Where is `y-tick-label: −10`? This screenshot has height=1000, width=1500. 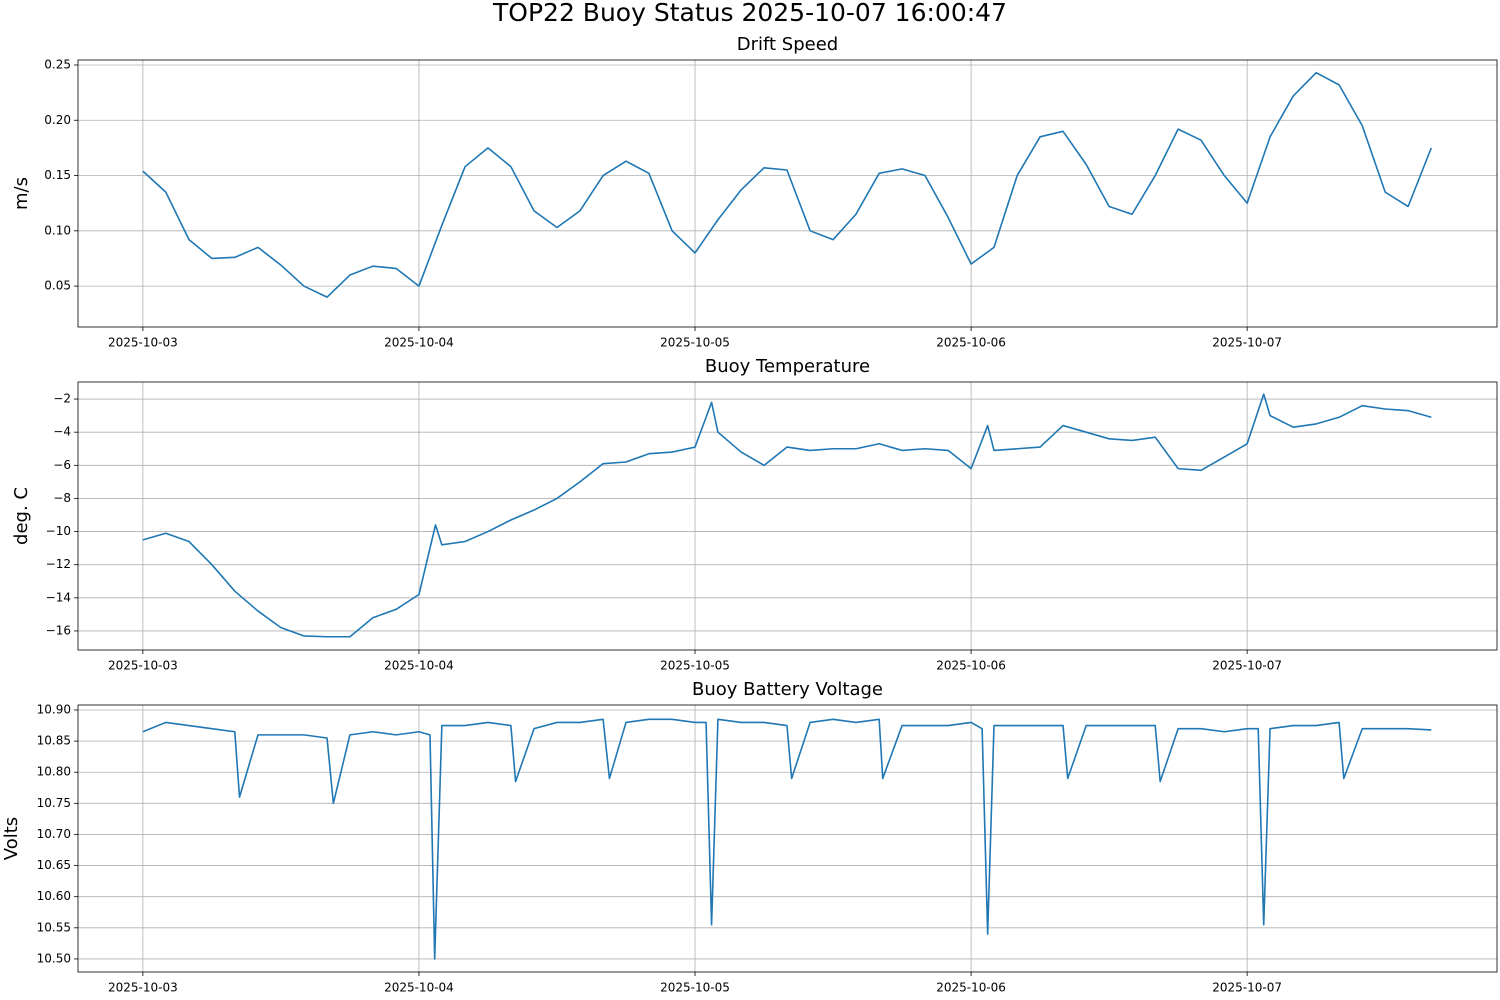 y-tick-label: −10 is located at coordinates (58, 531).